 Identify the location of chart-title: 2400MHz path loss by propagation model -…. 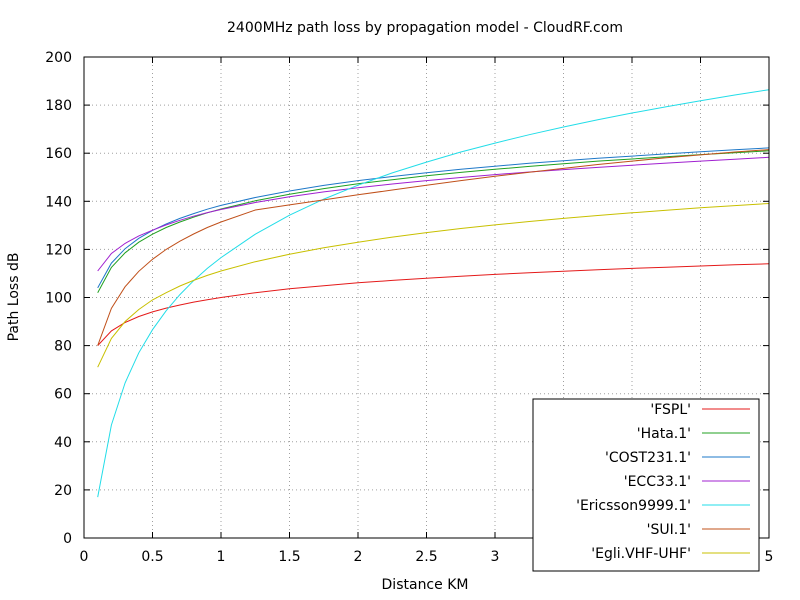
(425, 28).